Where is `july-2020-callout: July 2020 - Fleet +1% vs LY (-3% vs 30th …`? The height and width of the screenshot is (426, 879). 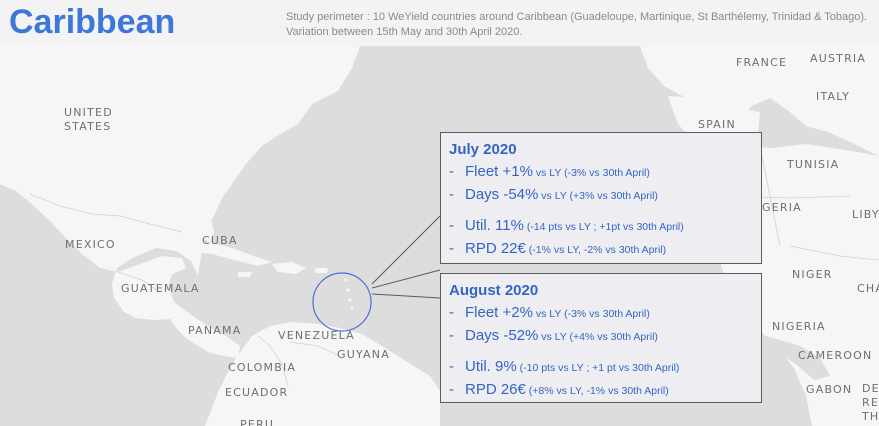 july-2020-callout: July 2020 - Fleet +1% vs LY (-3% vs 30th … is located at coordinates (601, 198).